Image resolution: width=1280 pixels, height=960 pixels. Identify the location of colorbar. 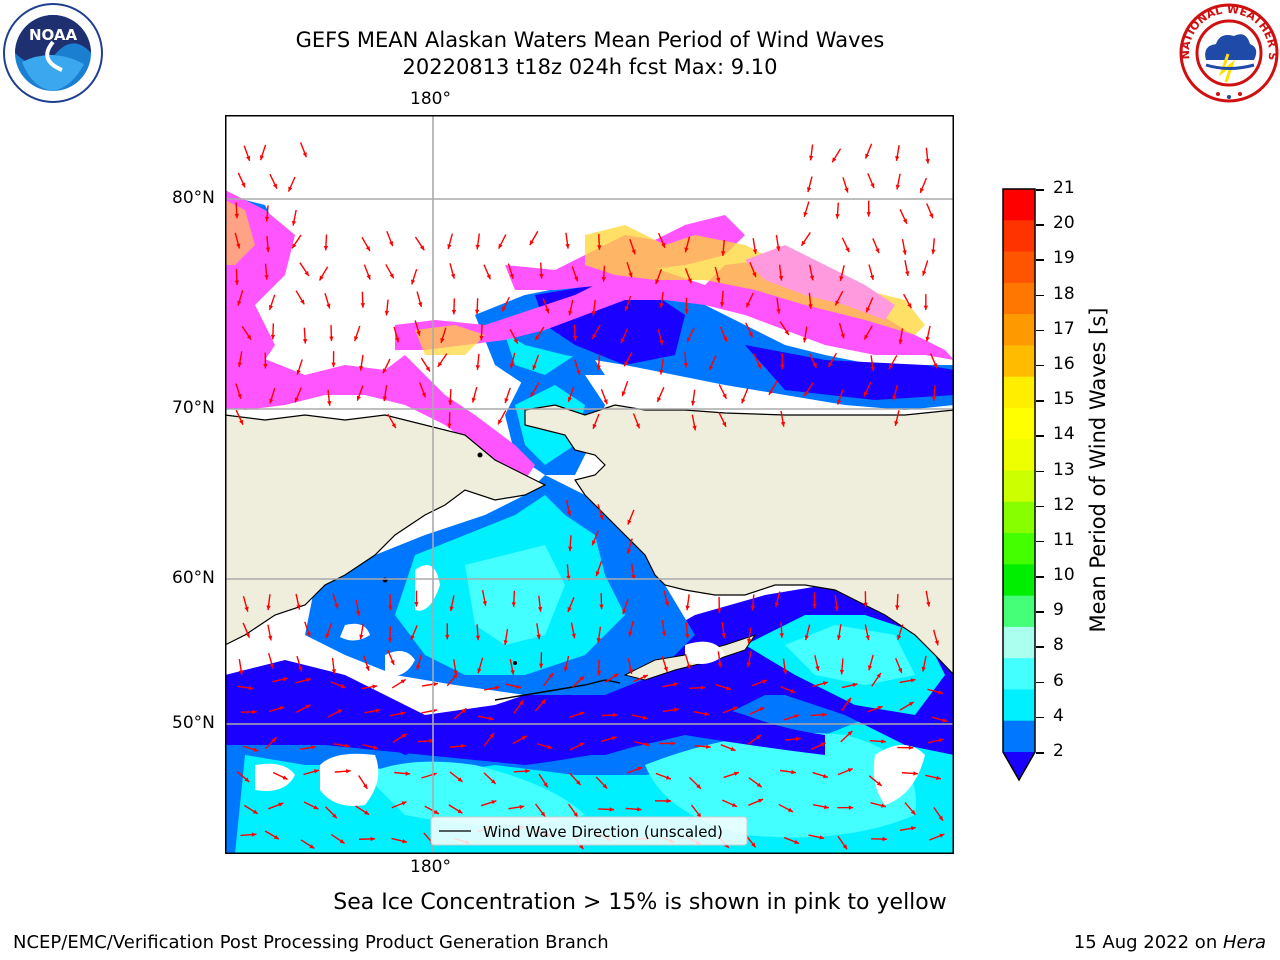
(1019, 485).